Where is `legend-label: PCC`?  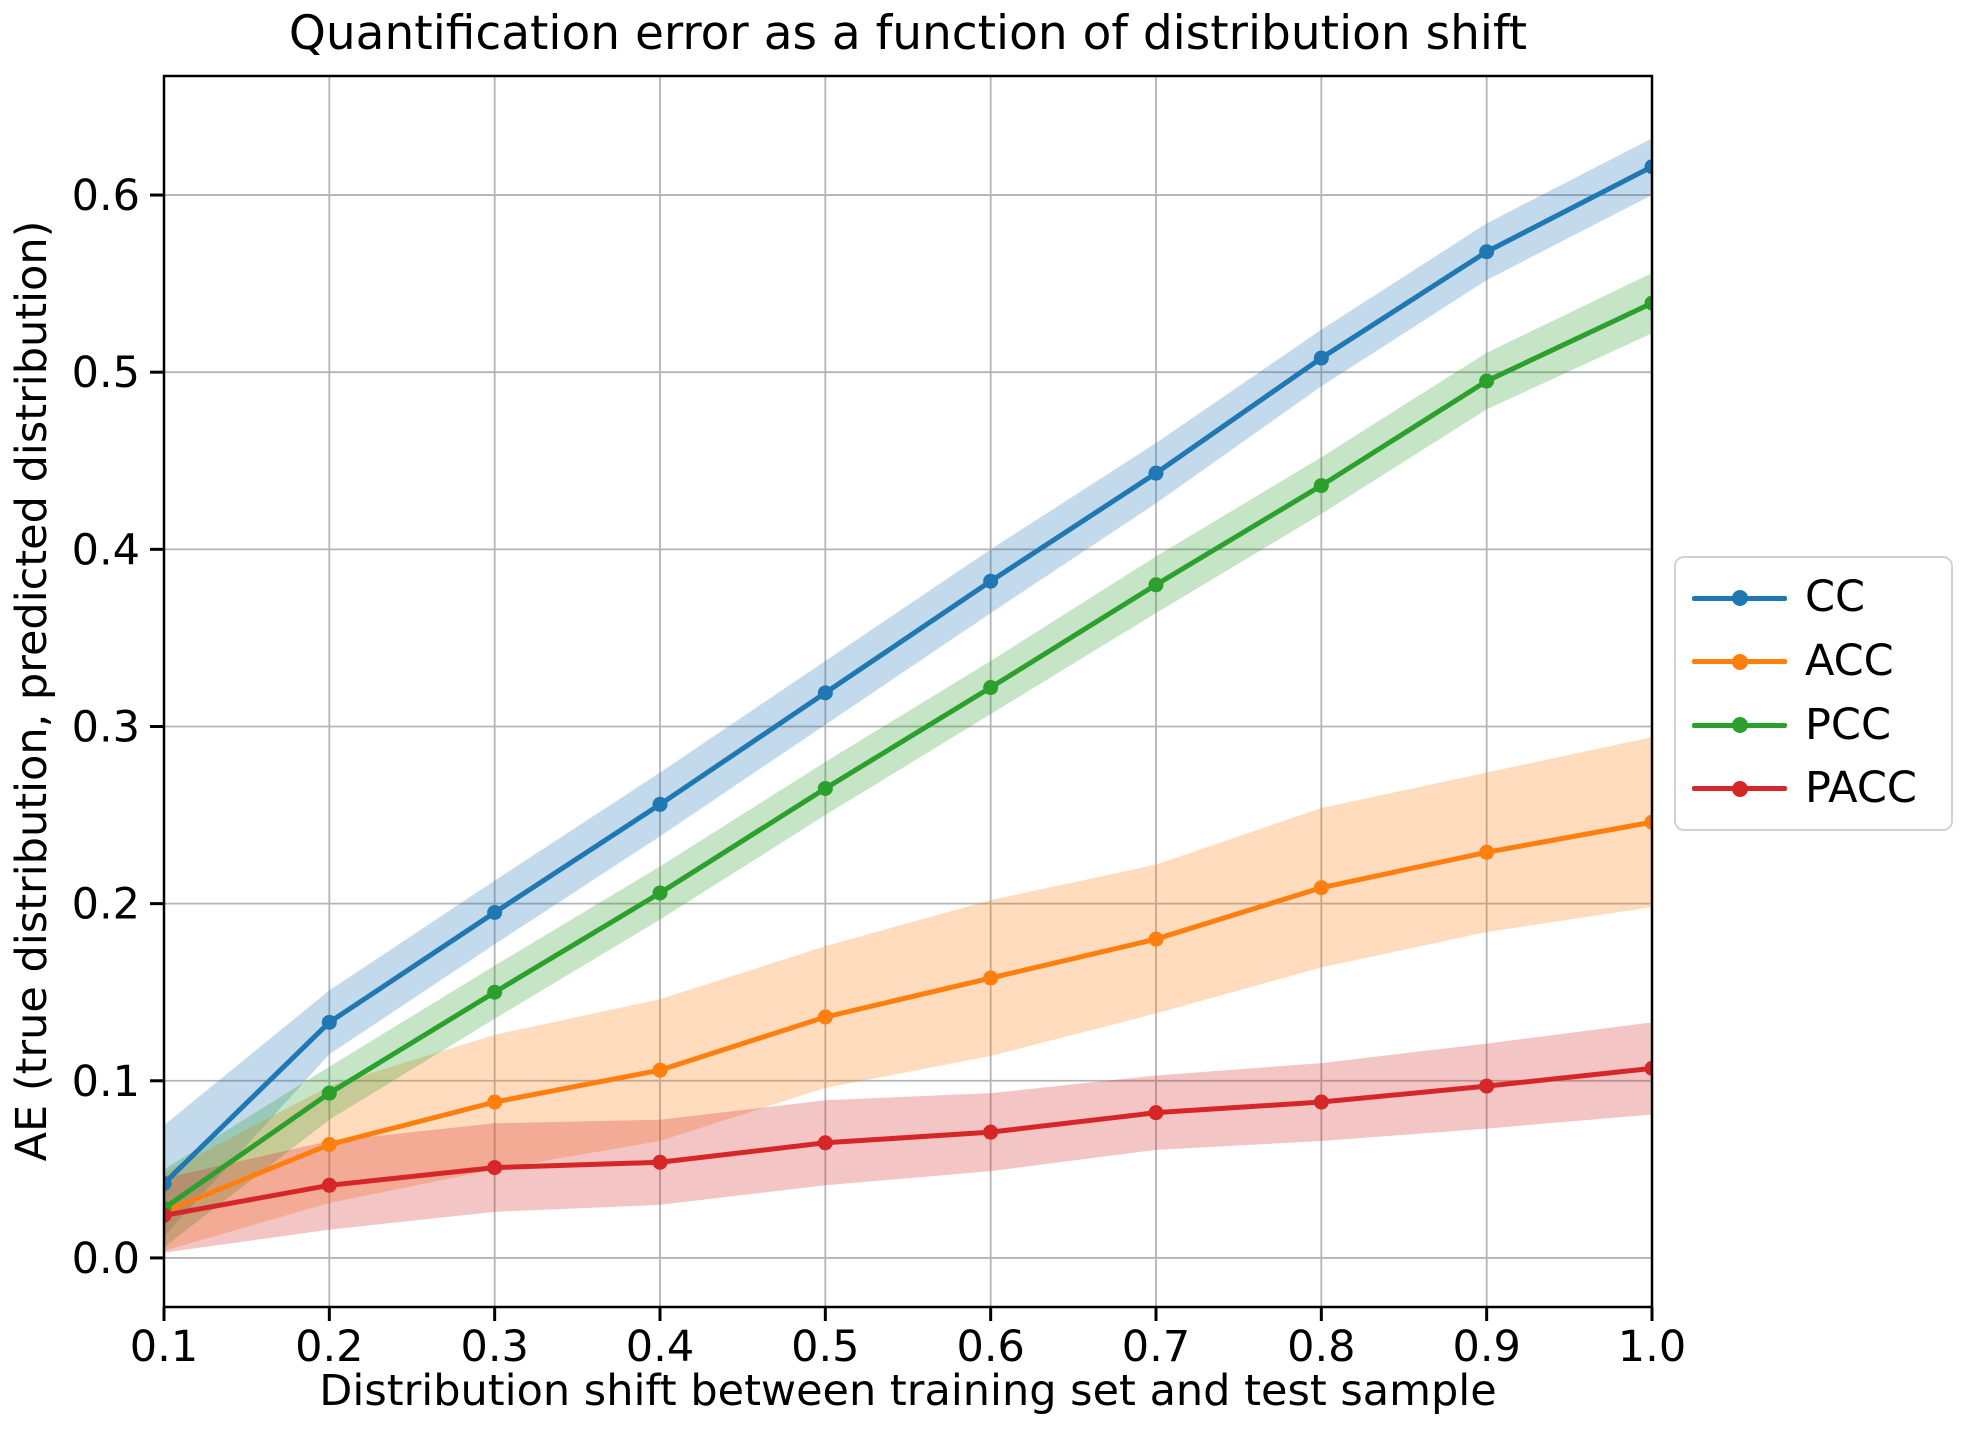 legend-label: PCC is located at coordinates (1848, 724).